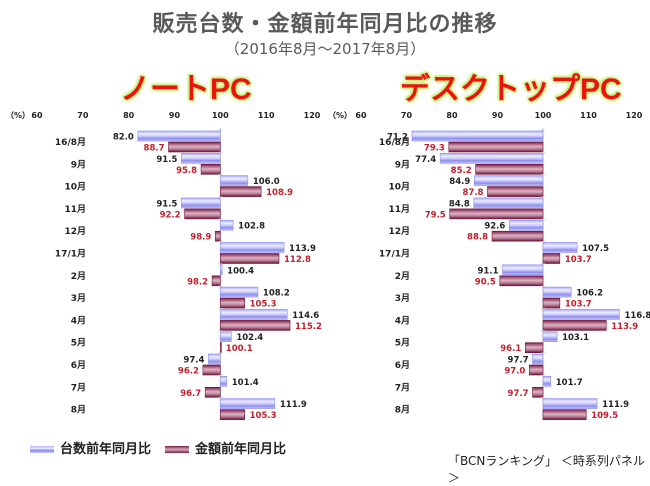  What do you see at coordinates (70, 142) in the screenshot?
I see `category-label: 16/8月` at bounding box center [70, 142].